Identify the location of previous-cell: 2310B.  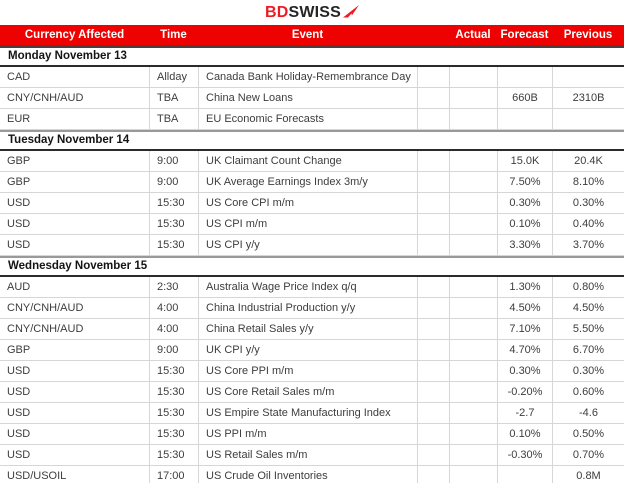
(588, 98).